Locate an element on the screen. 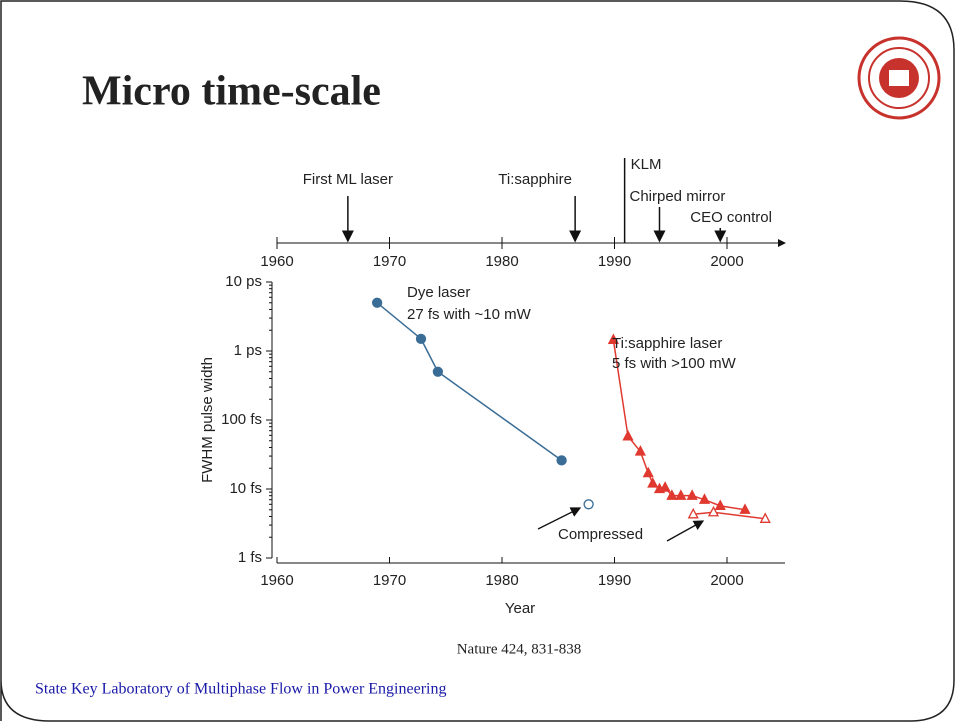 Image resolution: width=955 pixels, height=722 pixels. timeline-tick-label: 1990 is located at coordinates (614, 261).